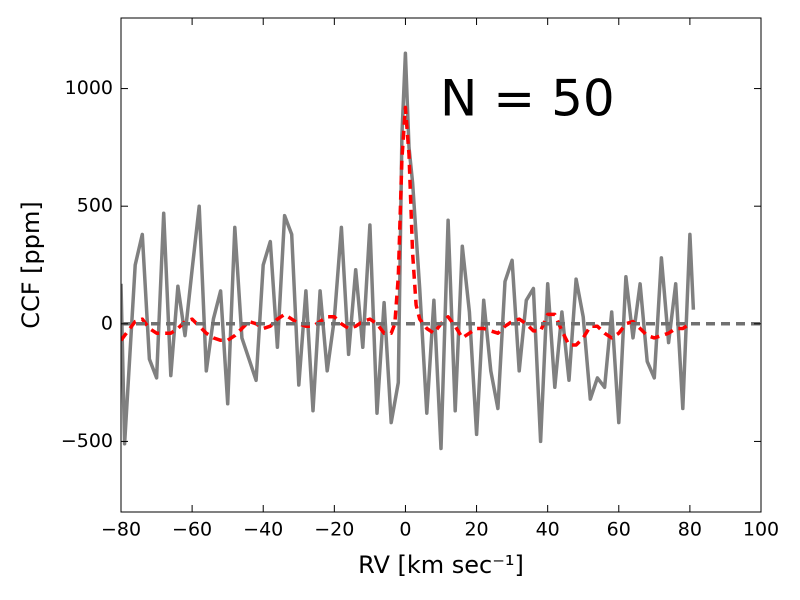 Image resolution: width=800 pixels, height=600 pixels. I want to click on x-tick-label: −40, so click(263, 530).